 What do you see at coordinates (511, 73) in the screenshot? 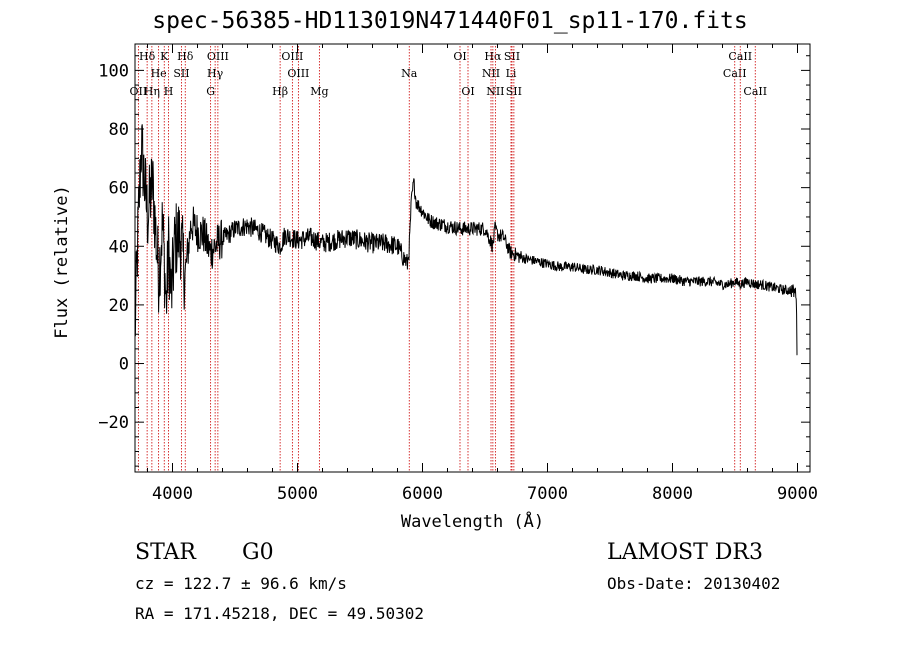
I see `line-label: Li` at bounding box center [511, 73].